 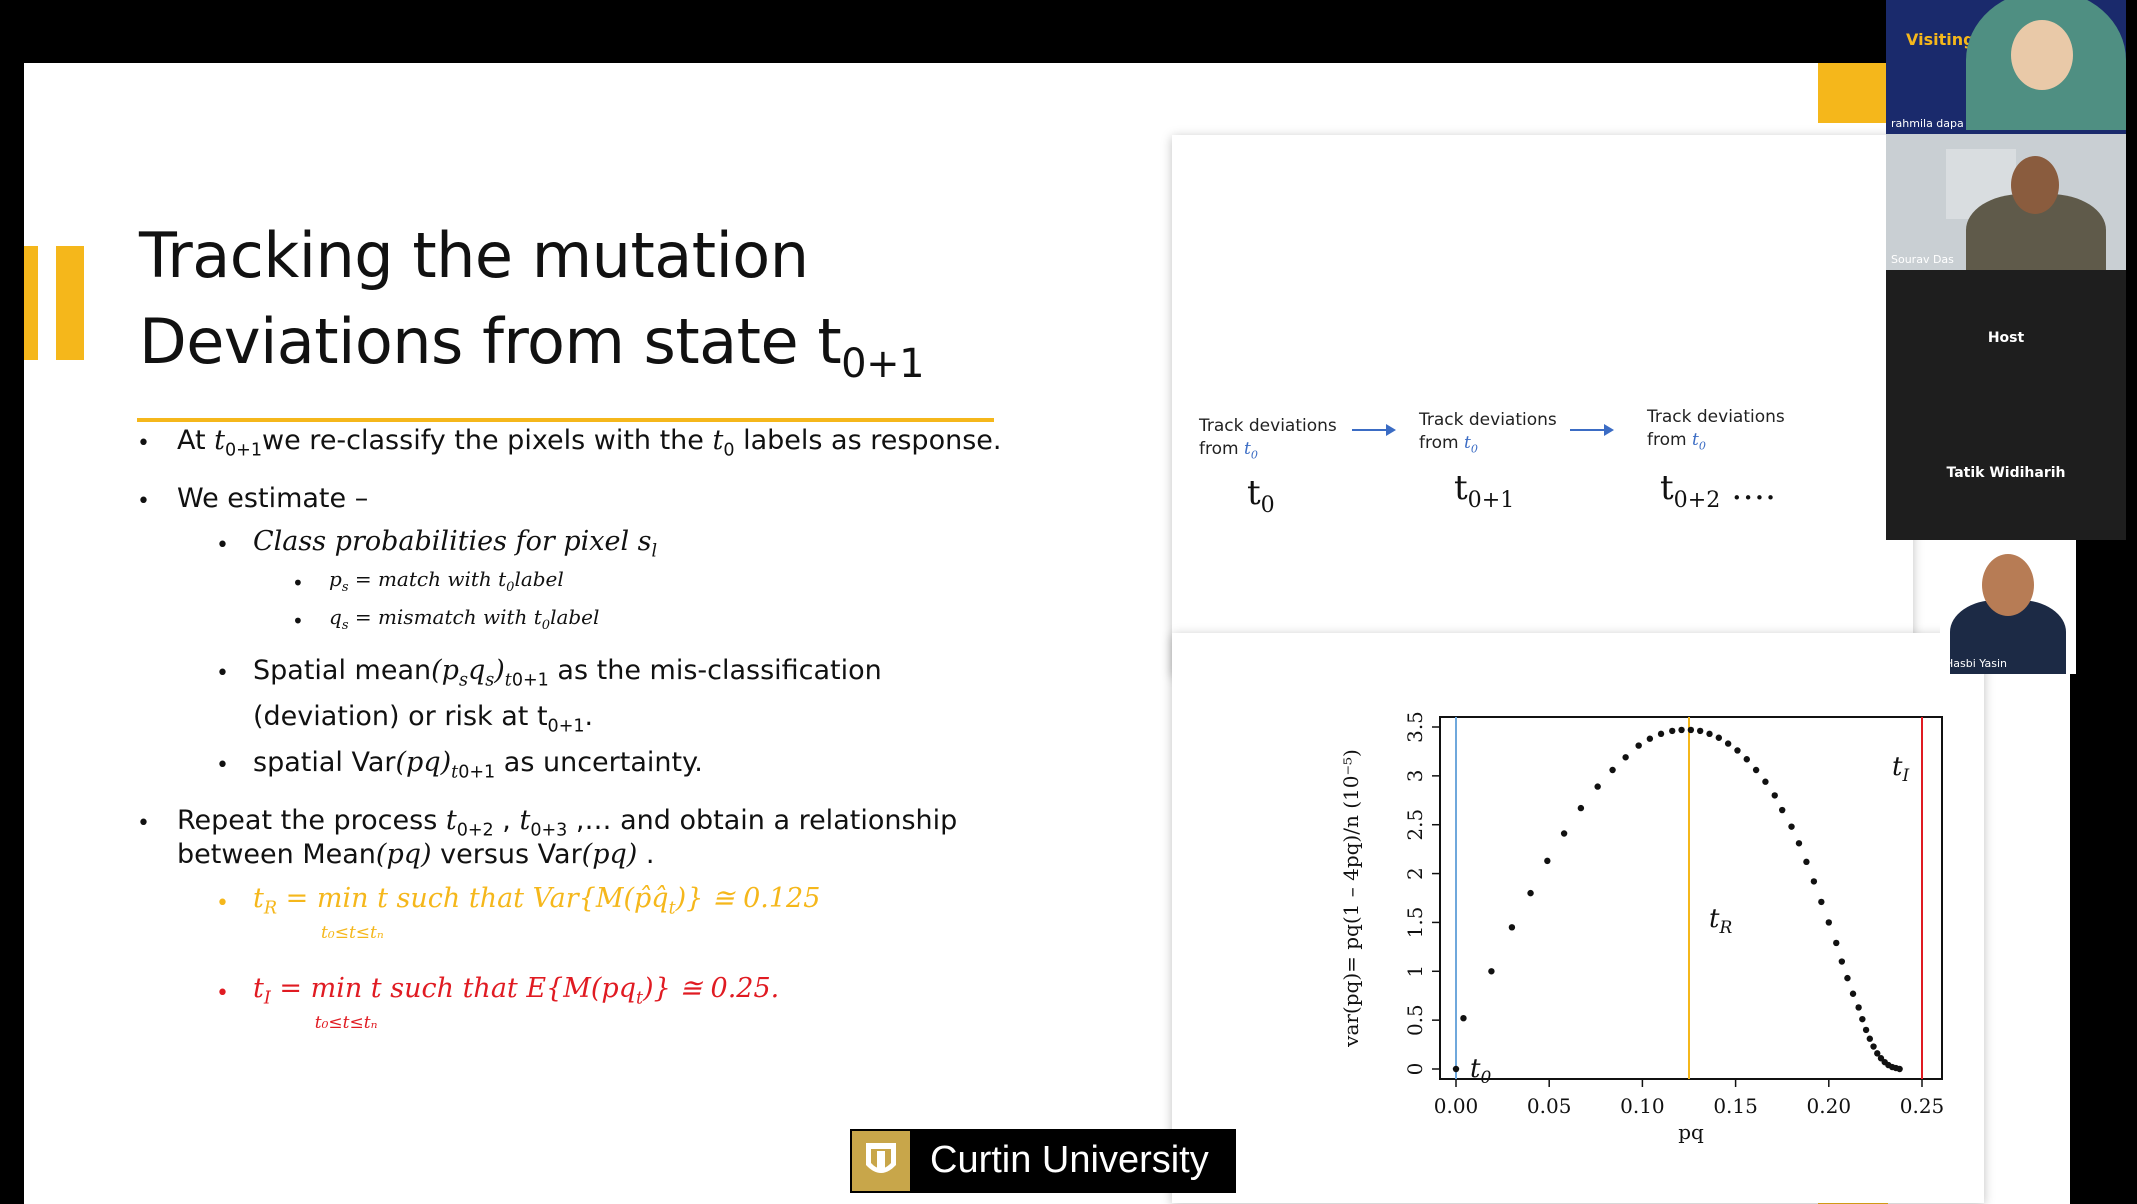 What do you see at coordinates (1642, 1106) in the screenshot?
I see `x-tick-label: 0.10` at bounding box center [1642, 1106].